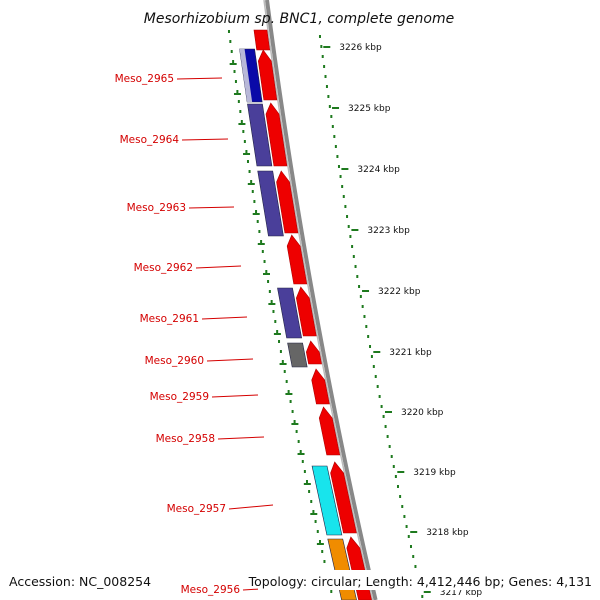 The height and width of the screenshot is (600, 600). Describe the element at coordinates (76, 580) in the screenshot. I see `footer-backdrop-left` at that location.